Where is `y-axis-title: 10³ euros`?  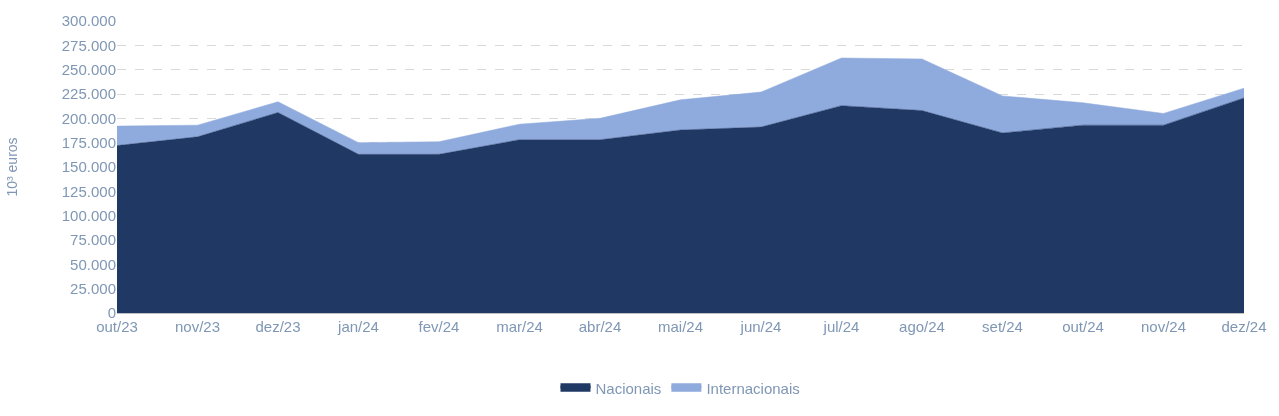
y-axis-title: 10³ euros is located at coordinates (12, 167).